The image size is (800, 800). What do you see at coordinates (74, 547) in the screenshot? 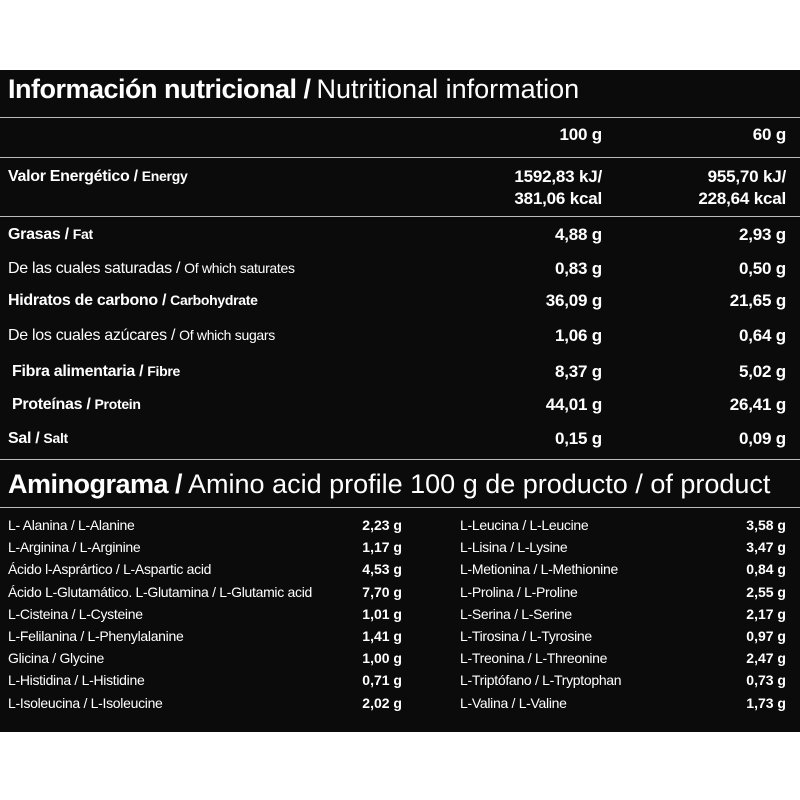
I see `amino-name: L-Arginina / L-Arginine` at bounding box center [74, 547].